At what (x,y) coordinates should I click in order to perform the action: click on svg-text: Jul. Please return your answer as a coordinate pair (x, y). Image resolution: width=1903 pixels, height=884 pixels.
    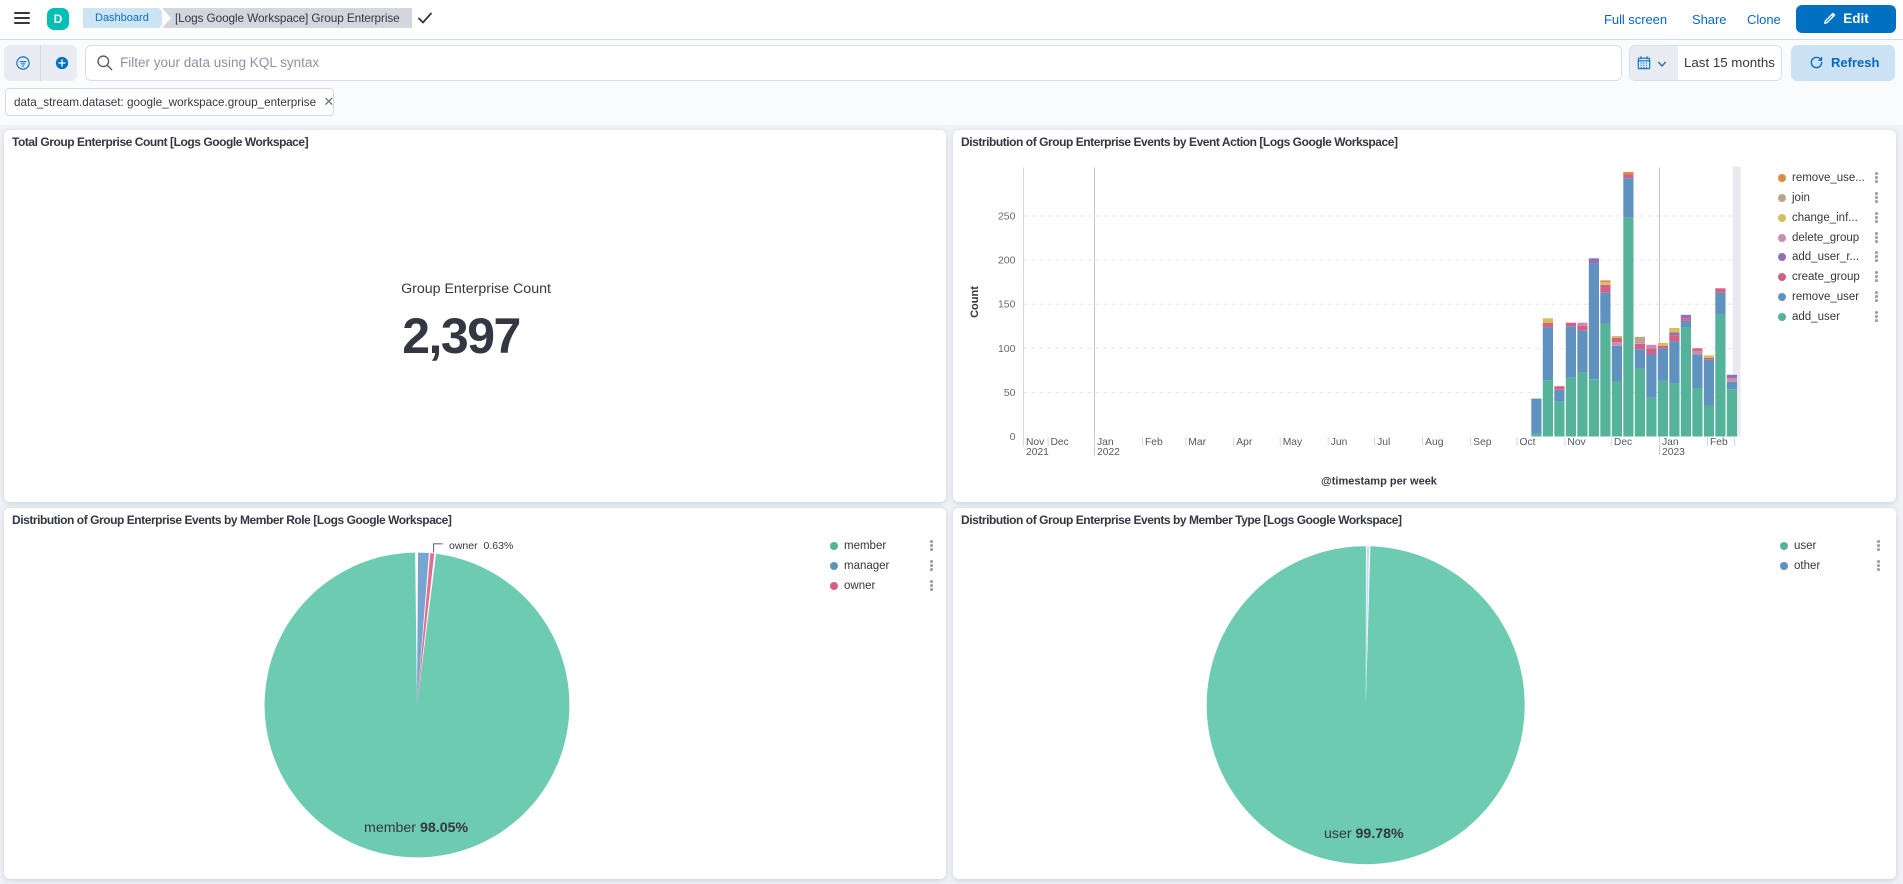
    Looking at the image, I should click on (1383, 442).